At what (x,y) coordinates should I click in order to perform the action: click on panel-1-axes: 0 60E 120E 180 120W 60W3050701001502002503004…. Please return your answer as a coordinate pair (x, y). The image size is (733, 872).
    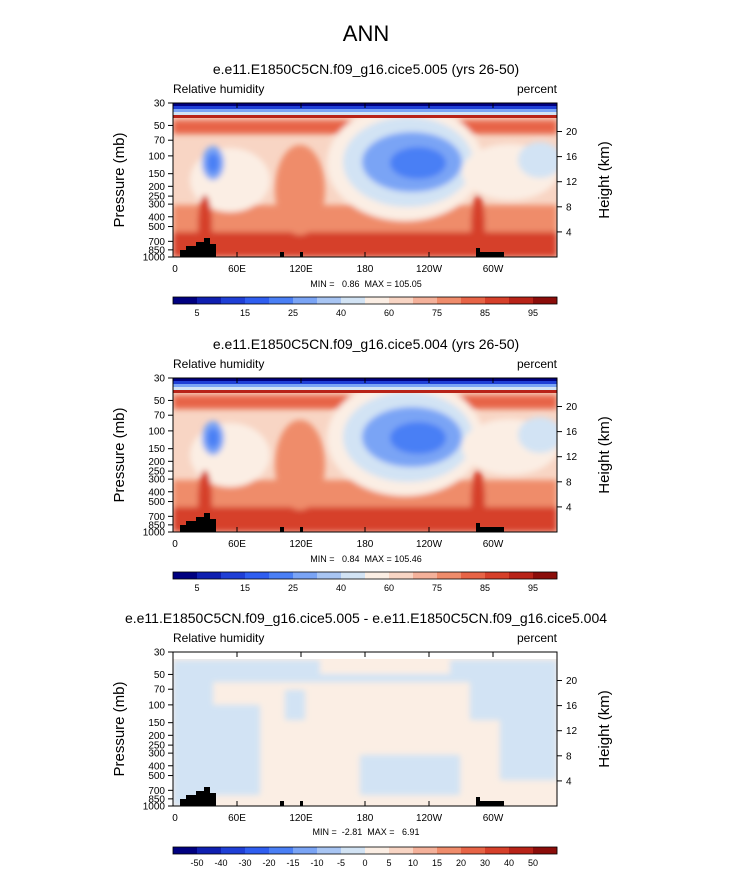
    Looking at the image, I should click on (360, 462).